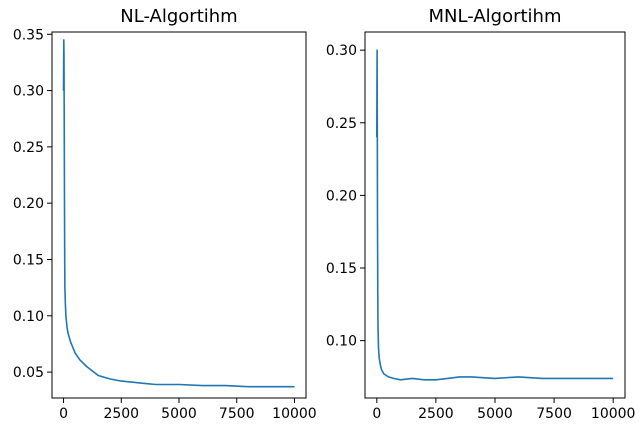 Image resolution: width=640 pixels, height=427 pixels. Describe the element at coordinates (28, 204) in the screenshot. I see `y-tick-label-nl: 0.20` at that location.